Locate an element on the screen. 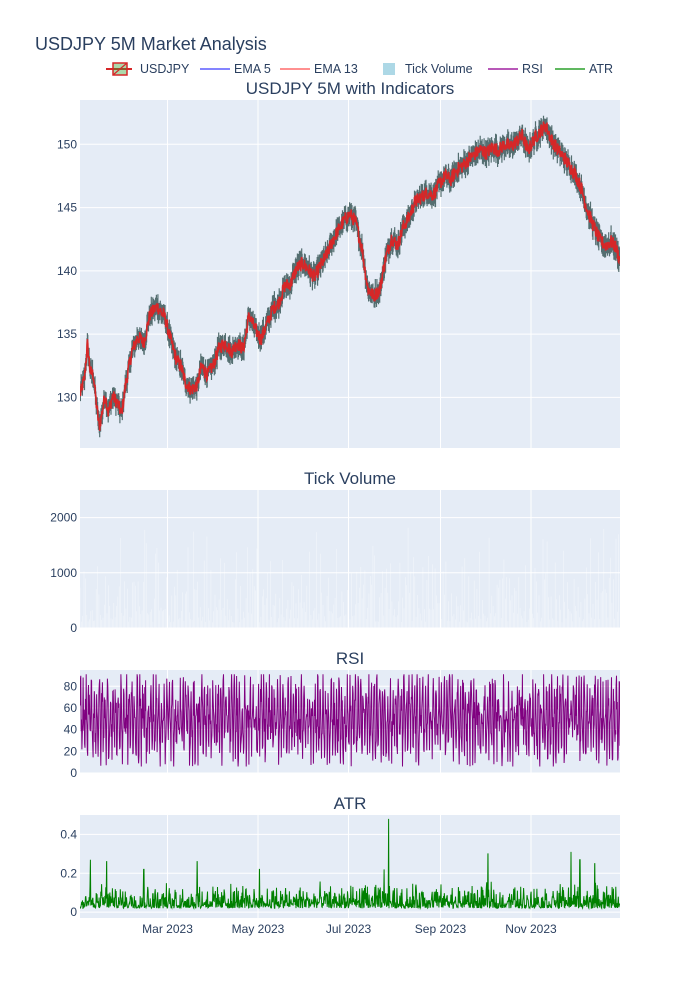  volume-plot-area is located at coordinates (350, 559).